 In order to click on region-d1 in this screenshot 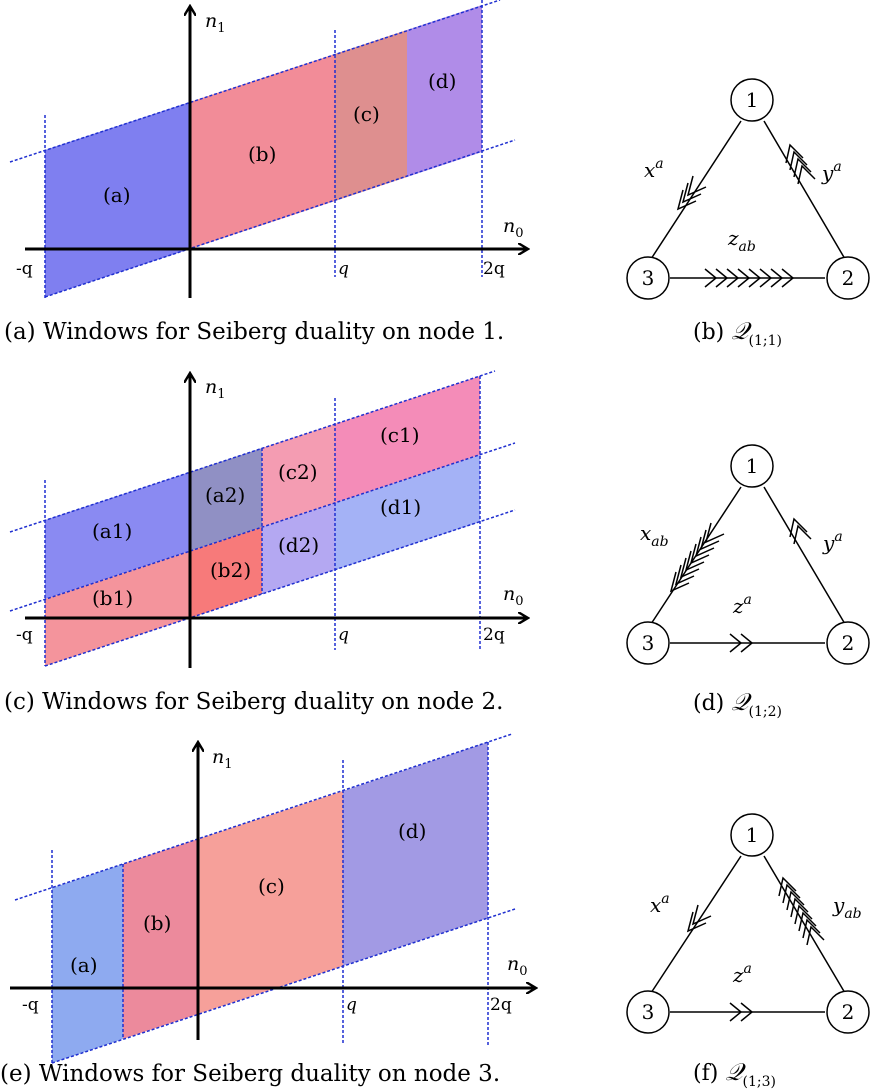, I will do `click(407, 512)`.